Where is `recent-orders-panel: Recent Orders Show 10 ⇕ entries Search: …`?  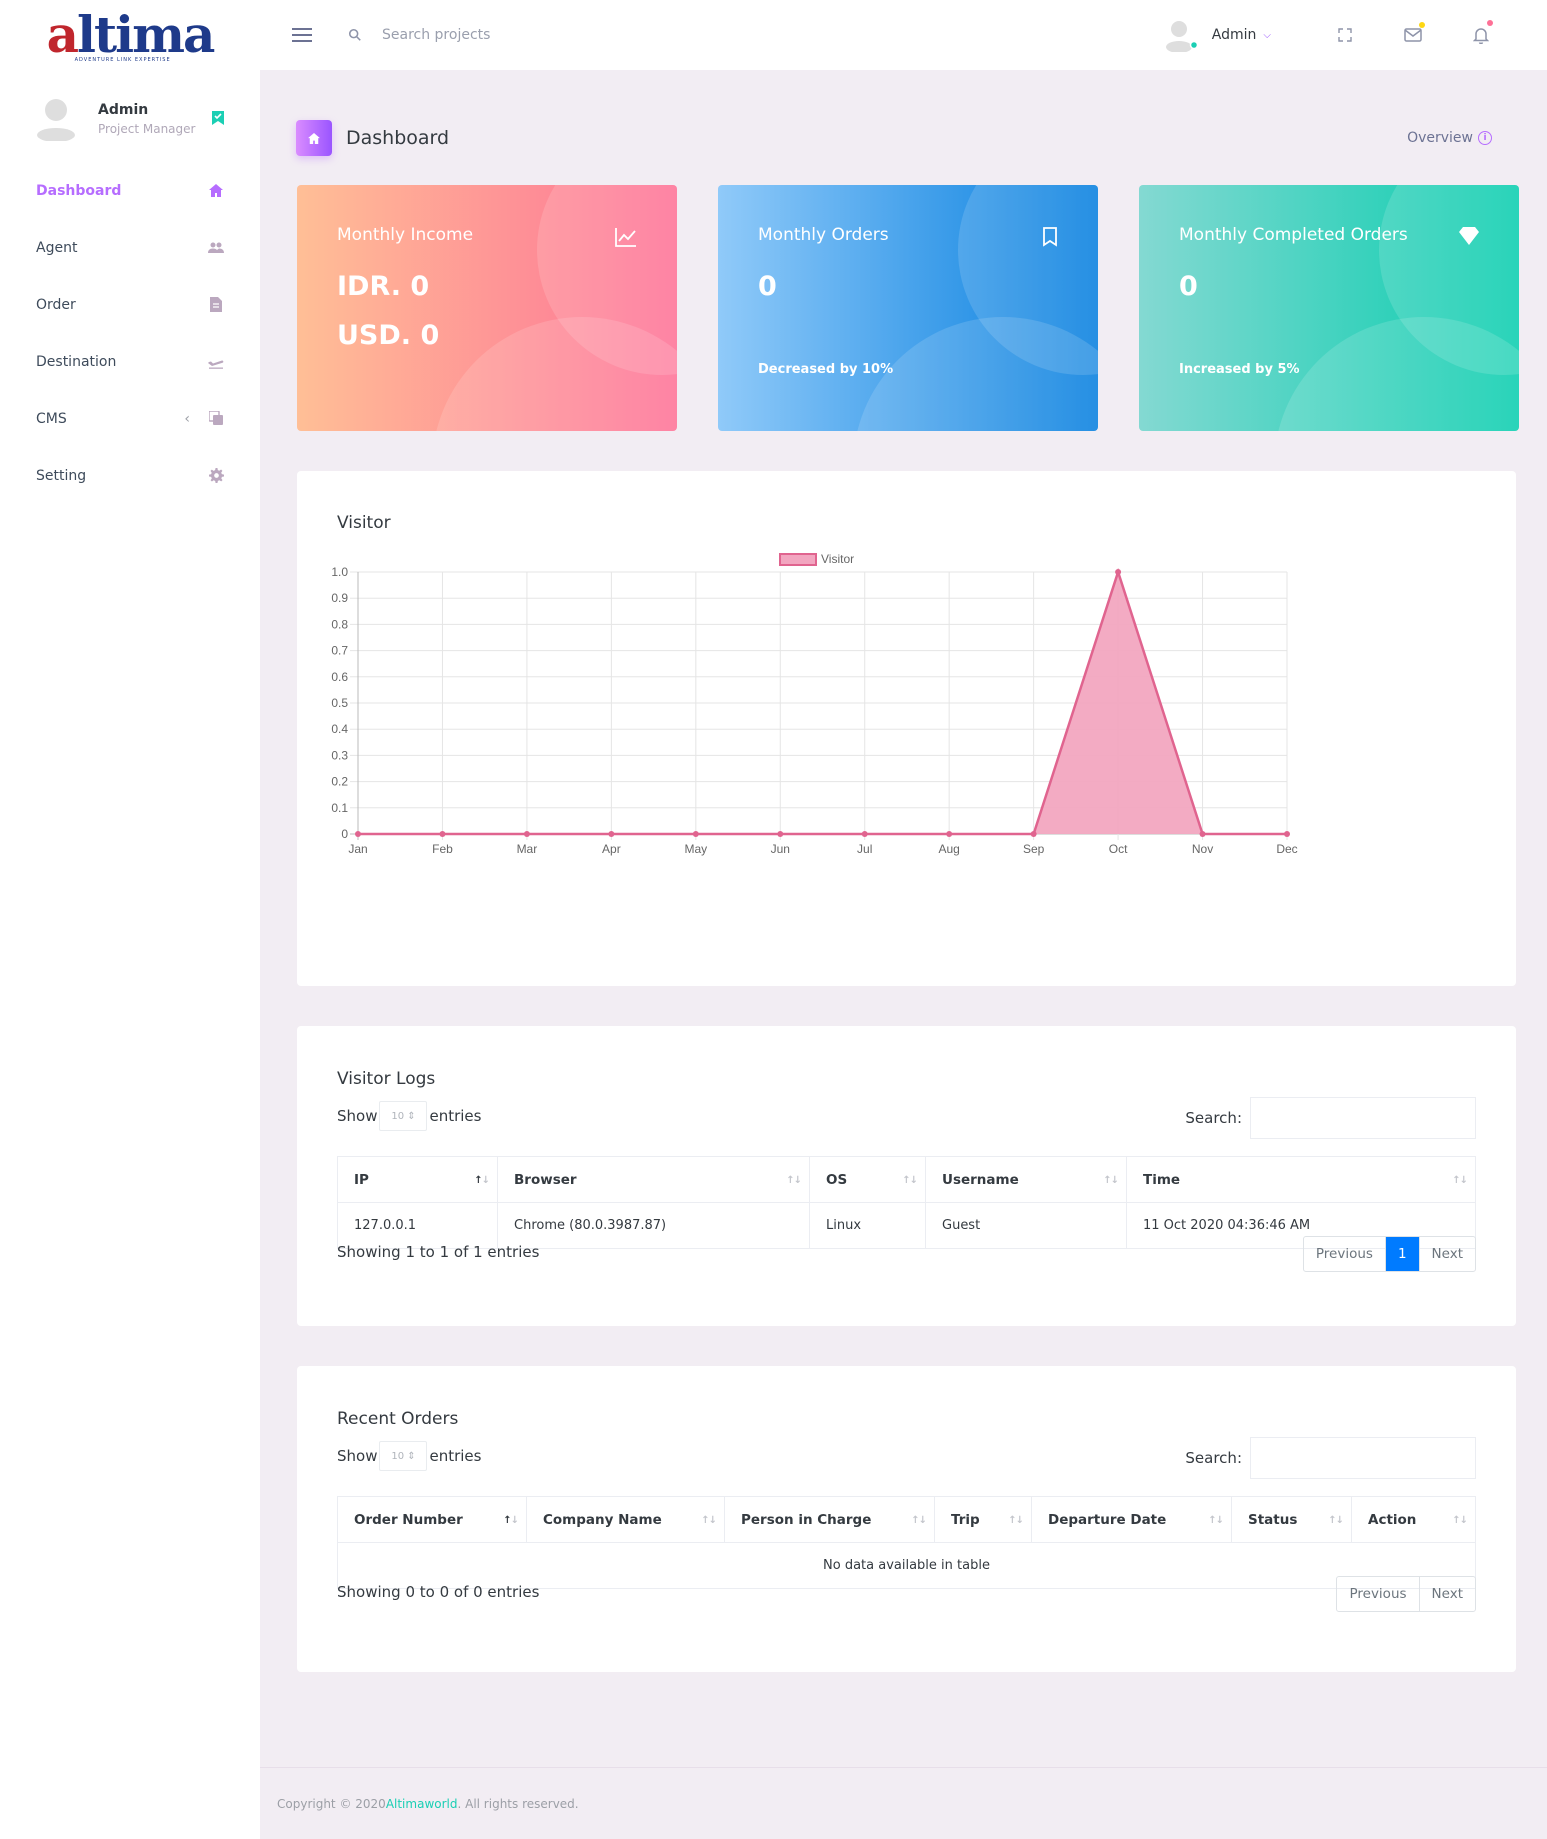
recent-orders-panel: Recent Orders Show 10 ⇕ entries Search: … is located at coordinates (906, 1519).